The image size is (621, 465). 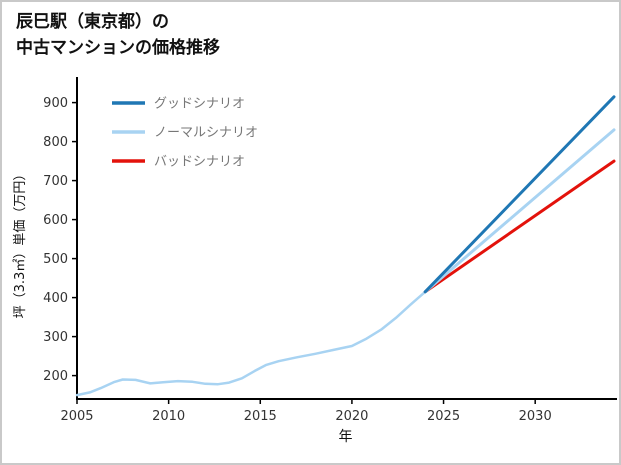 I want to click on legend-label: バッドシナリオ, so click(x=199, y=162).